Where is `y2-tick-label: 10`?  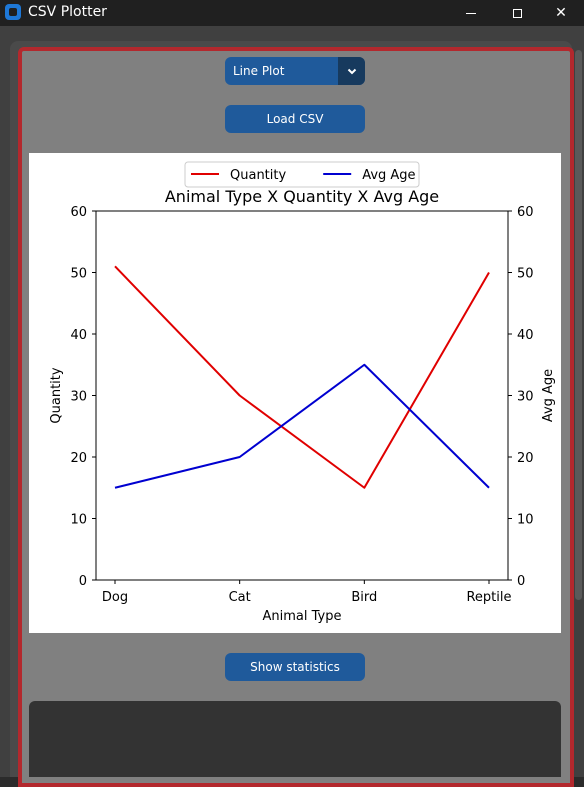
y2-tick-label: 10 is located at coordinates (525, 520).